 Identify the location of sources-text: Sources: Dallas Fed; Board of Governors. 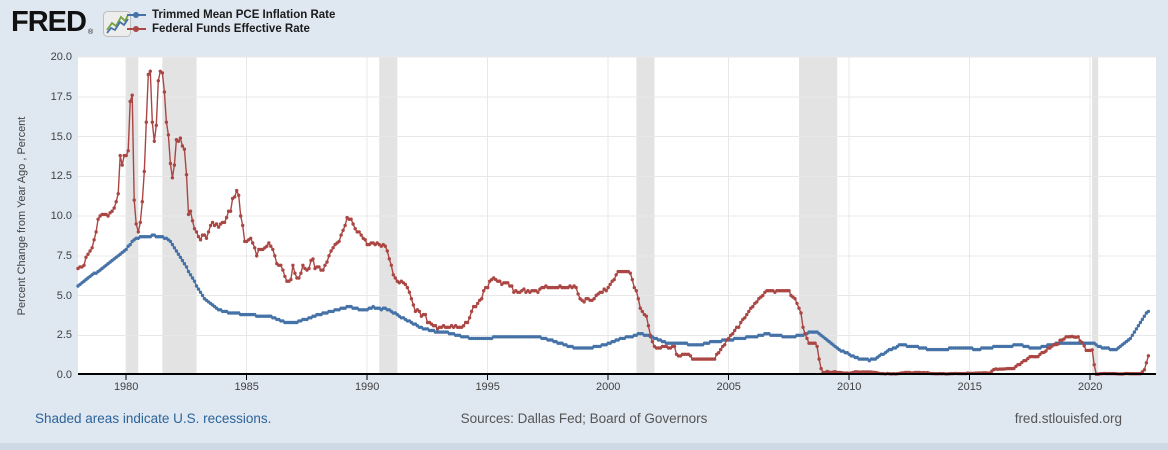
(584, 418).